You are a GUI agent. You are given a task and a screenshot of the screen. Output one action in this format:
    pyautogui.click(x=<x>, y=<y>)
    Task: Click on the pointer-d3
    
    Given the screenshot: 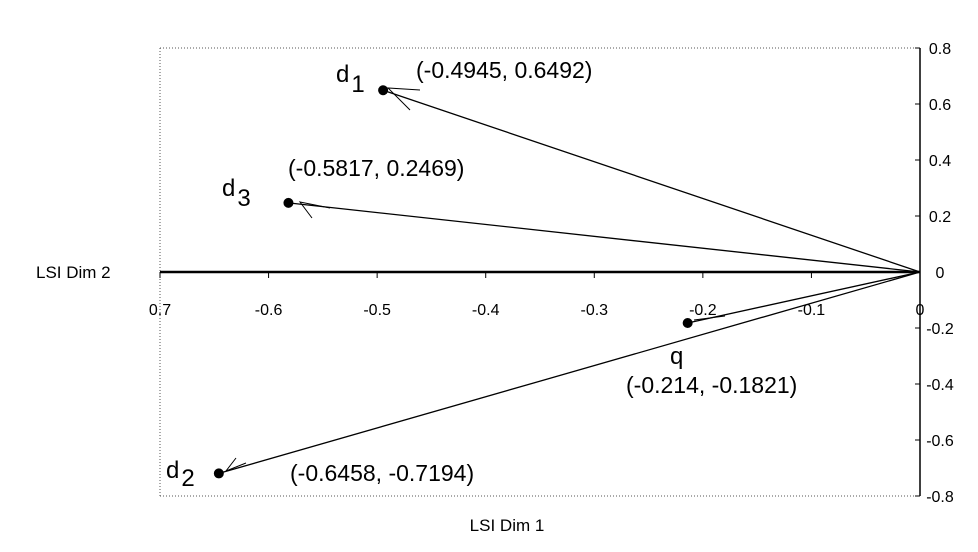 What is the action you would take?
    pyautogui.click(x=314, y=210)
    